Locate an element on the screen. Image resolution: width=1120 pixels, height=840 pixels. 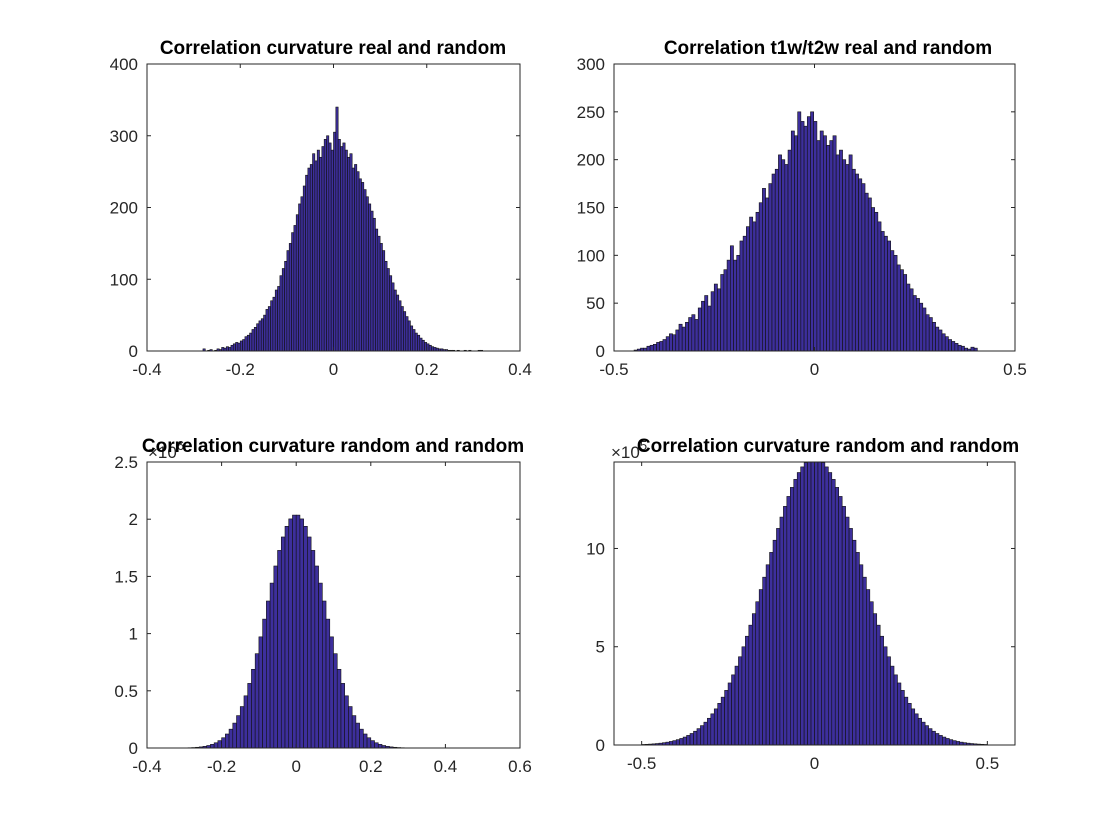
x-tick-label: -0.5 is located at coordinates (641, 763).